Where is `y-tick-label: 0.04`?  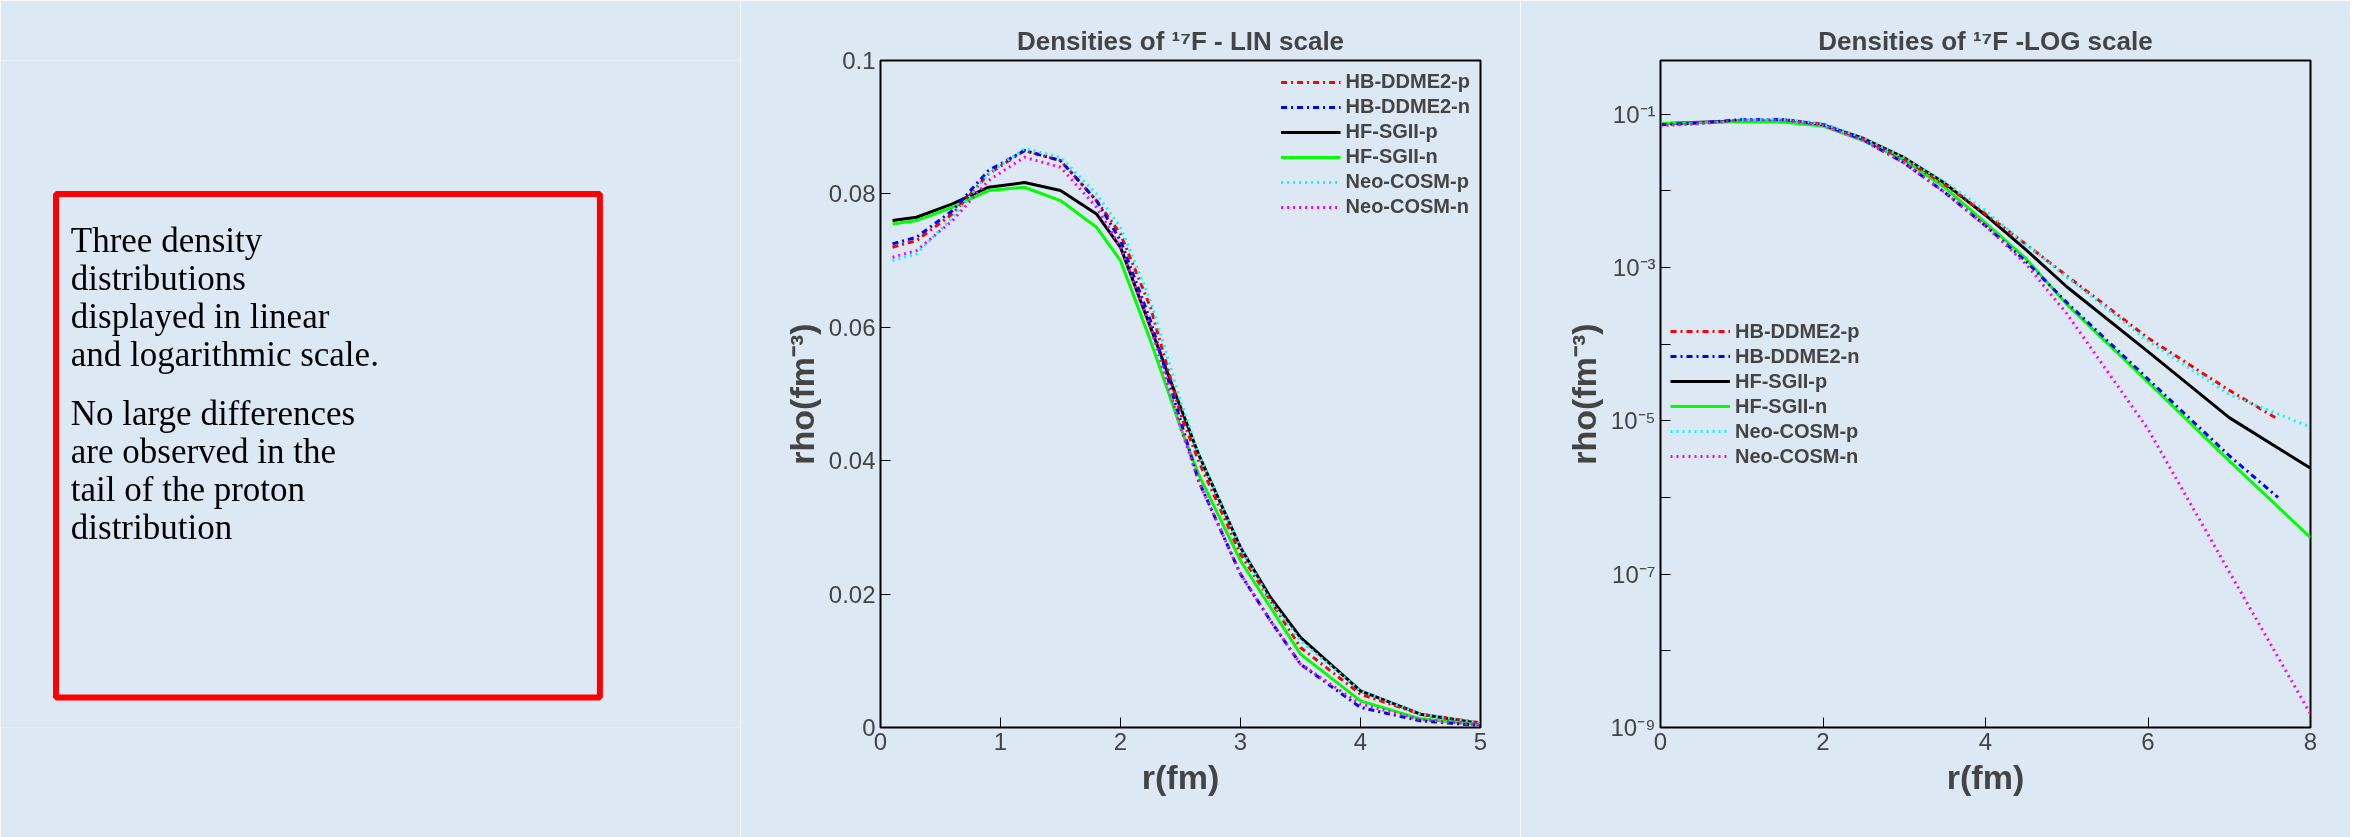
y-tick-label: 0.04 is located at coordinates (852, 461).